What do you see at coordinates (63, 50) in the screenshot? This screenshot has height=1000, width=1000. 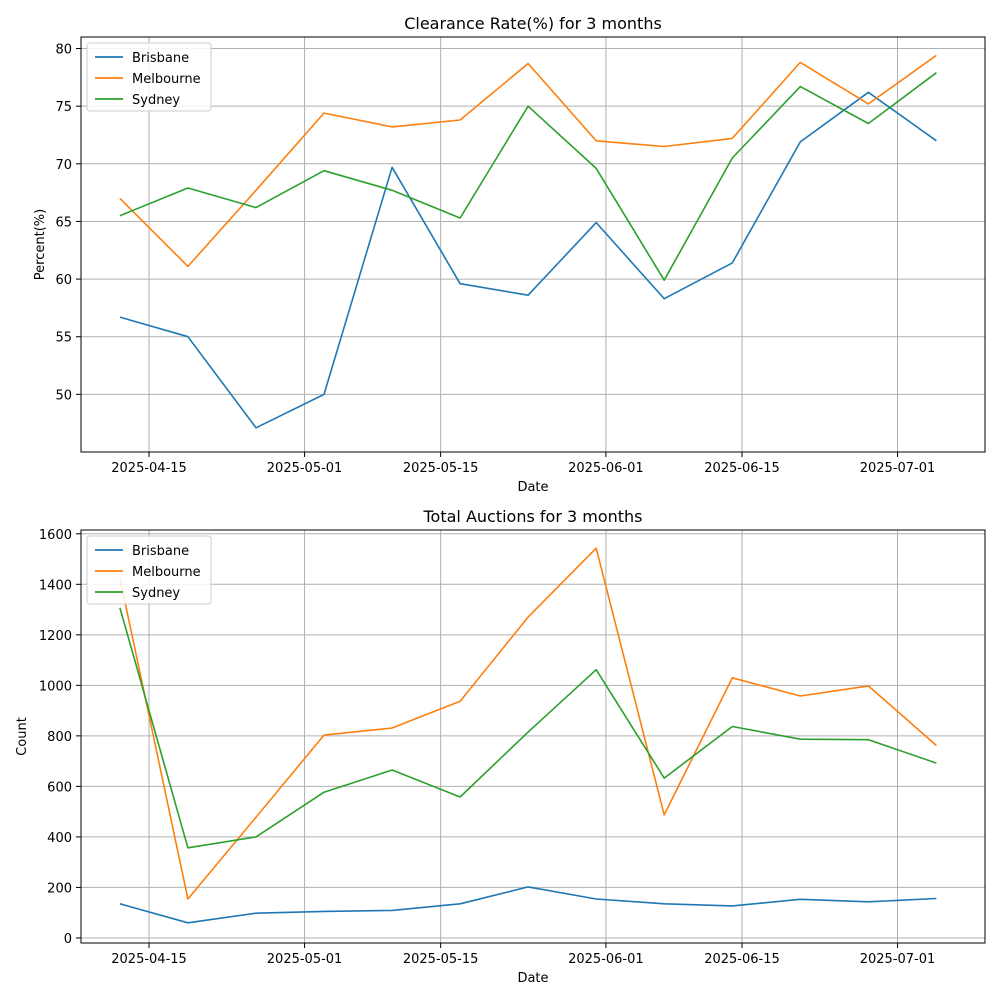 I see `chart0-y-tick-label: 80` at bounding box center [63, 50].